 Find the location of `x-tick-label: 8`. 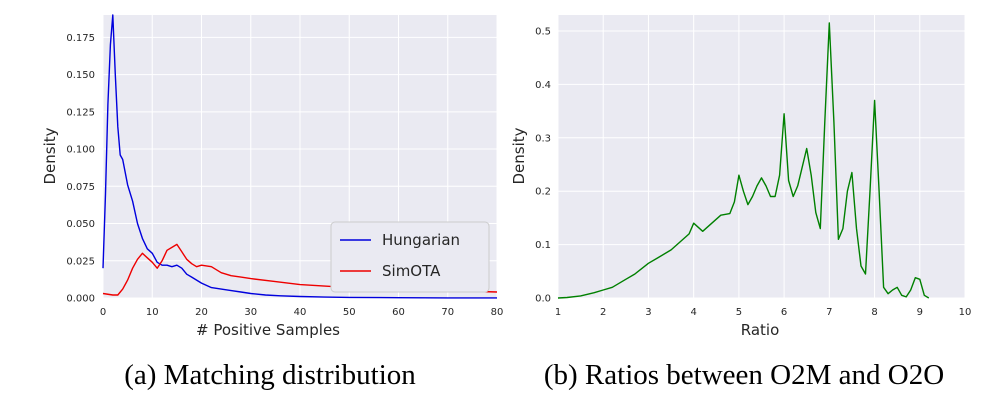

x-tick-label: 8 is located at coordinates (874, 312).